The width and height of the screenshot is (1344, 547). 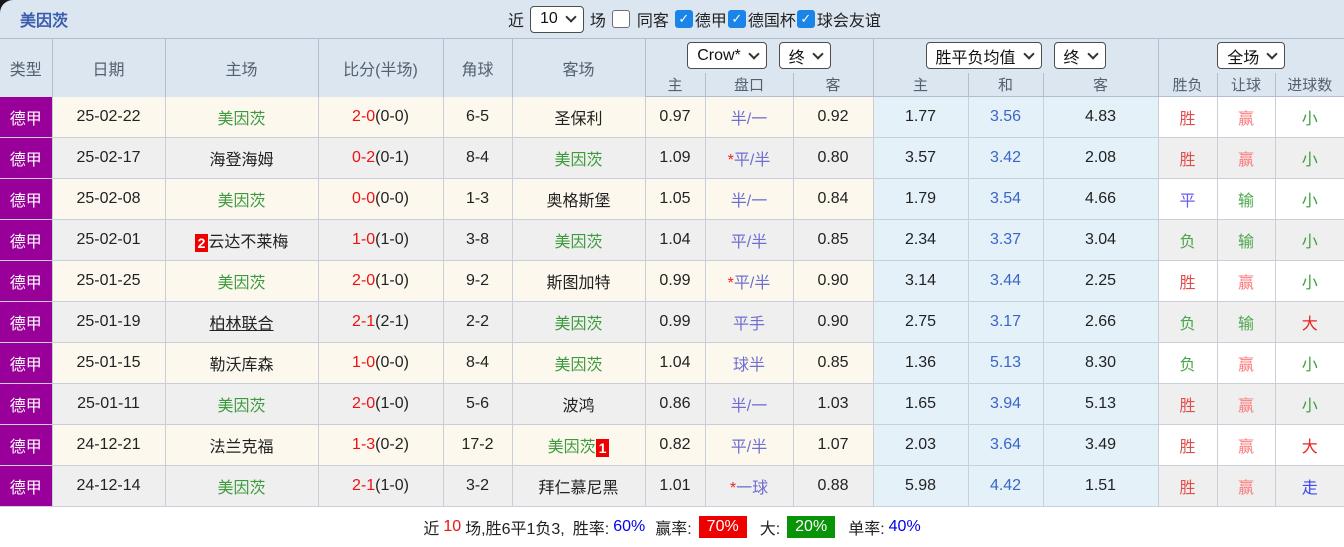 What do you see at coordinates (1006, 158) in the screenshot?
I see `avg-draw-odds: 3.42` at bounding box center [1006, 158].